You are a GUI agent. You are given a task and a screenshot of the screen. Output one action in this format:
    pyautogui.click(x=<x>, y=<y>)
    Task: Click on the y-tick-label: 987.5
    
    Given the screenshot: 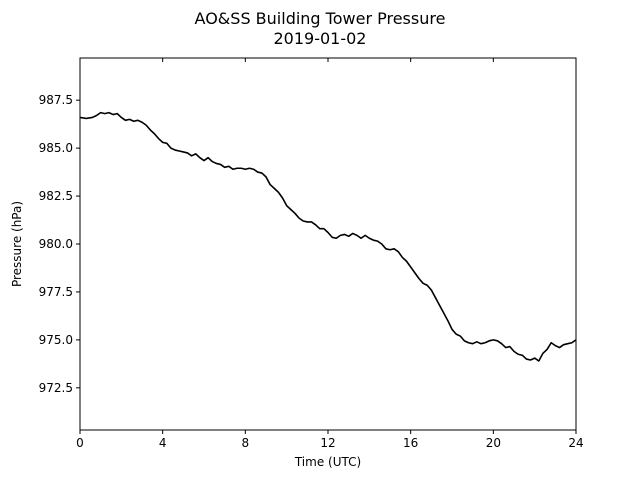 What is the action you would take?
    pyautogui.click(x=56, y=100)
    